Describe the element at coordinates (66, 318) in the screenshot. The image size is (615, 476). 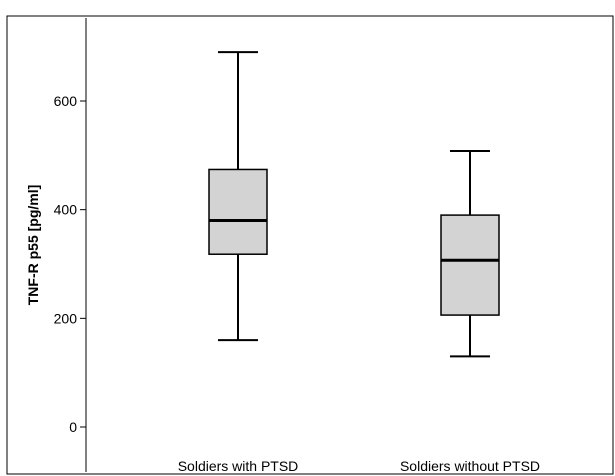
I see `y-tick-label: 200` at that location.